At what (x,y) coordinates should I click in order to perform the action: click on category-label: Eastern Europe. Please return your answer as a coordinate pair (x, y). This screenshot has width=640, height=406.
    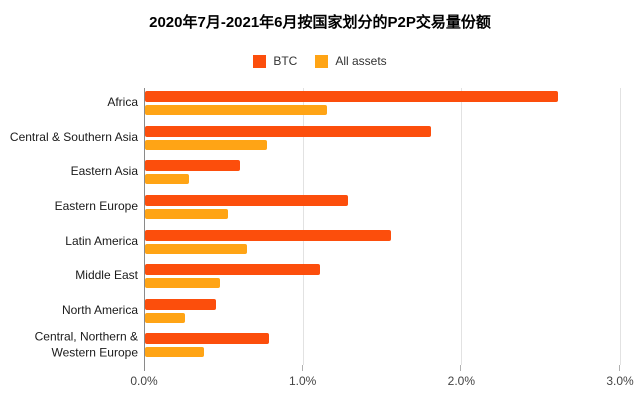
    Looking at the image, I should click on (96, 206).